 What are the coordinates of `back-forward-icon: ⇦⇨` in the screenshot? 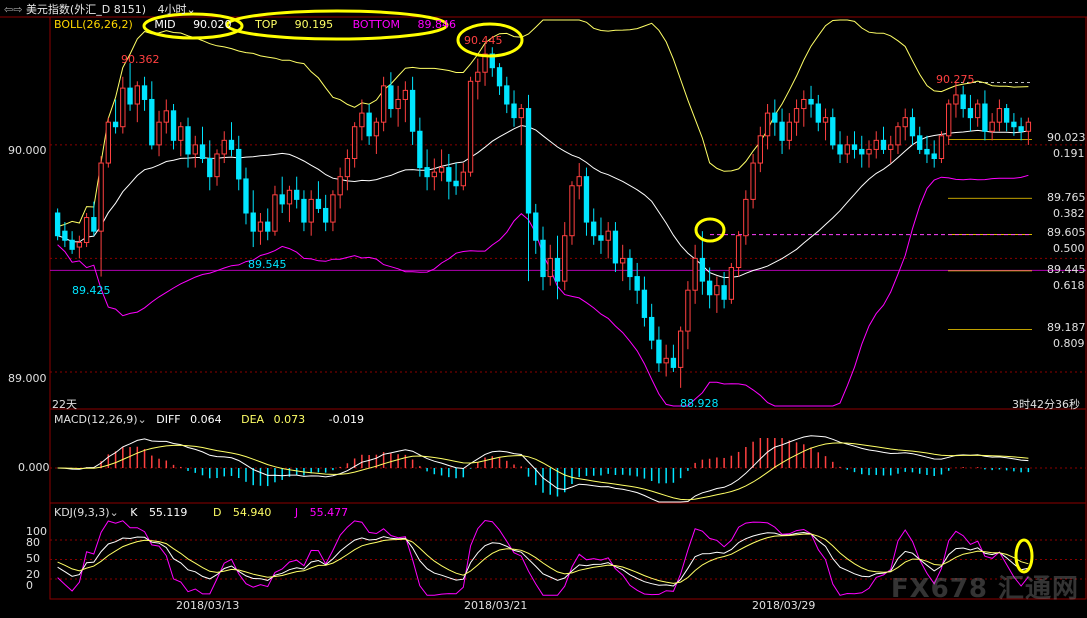 It's located at (13, 9).